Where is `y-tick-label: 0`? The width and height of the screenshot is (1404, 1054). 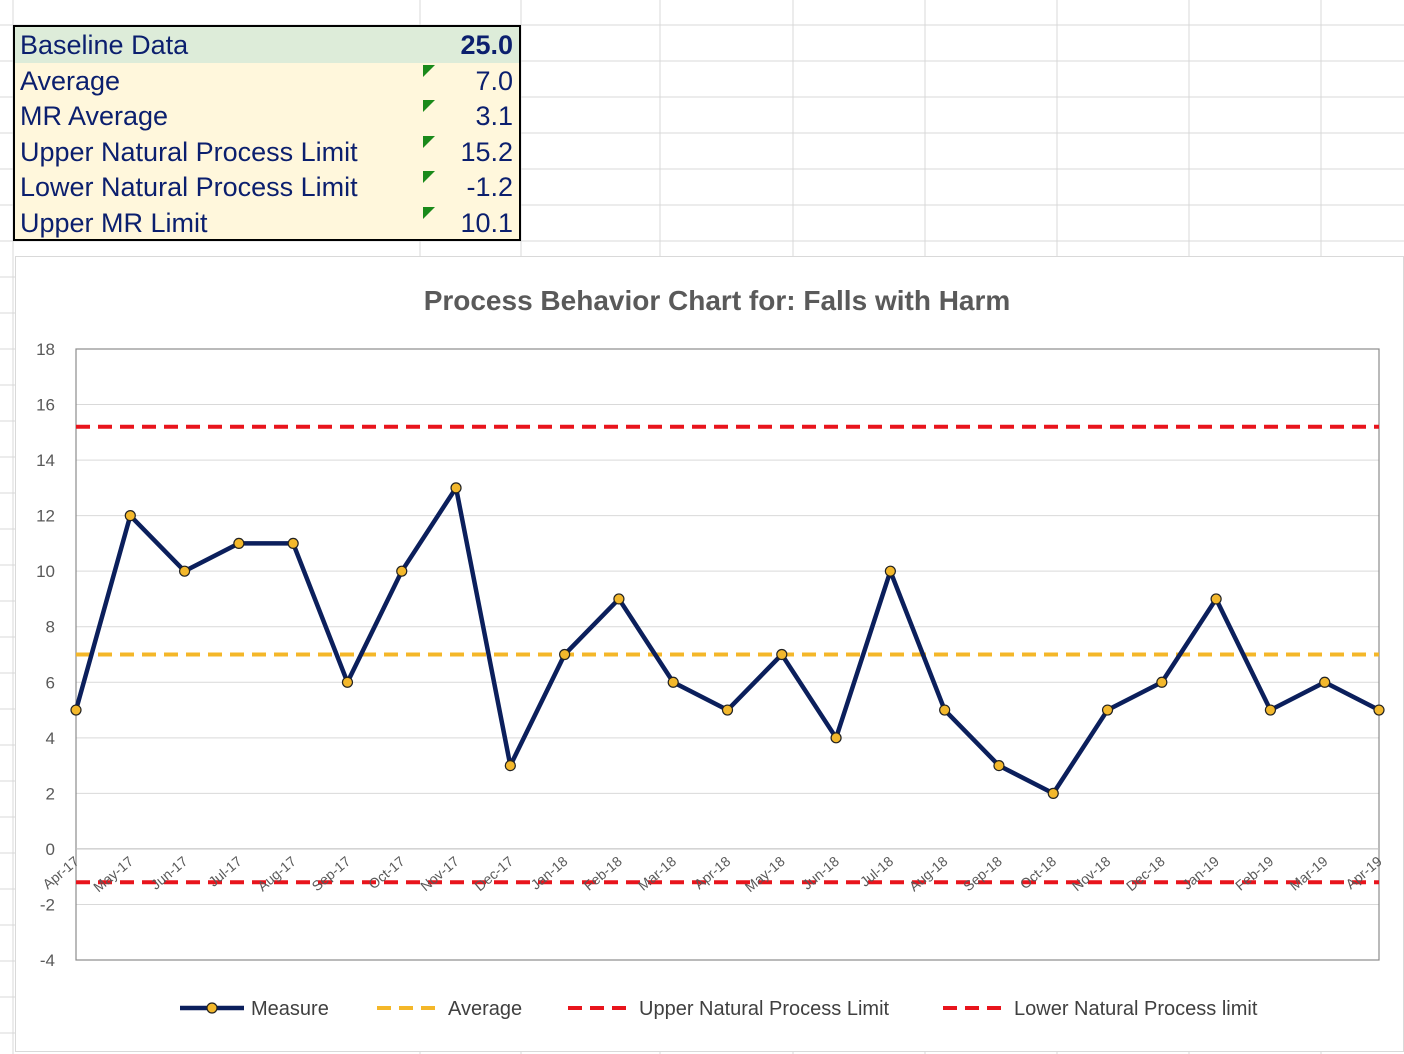 y-tick-label: 0 is located at coordinates (50, 849).